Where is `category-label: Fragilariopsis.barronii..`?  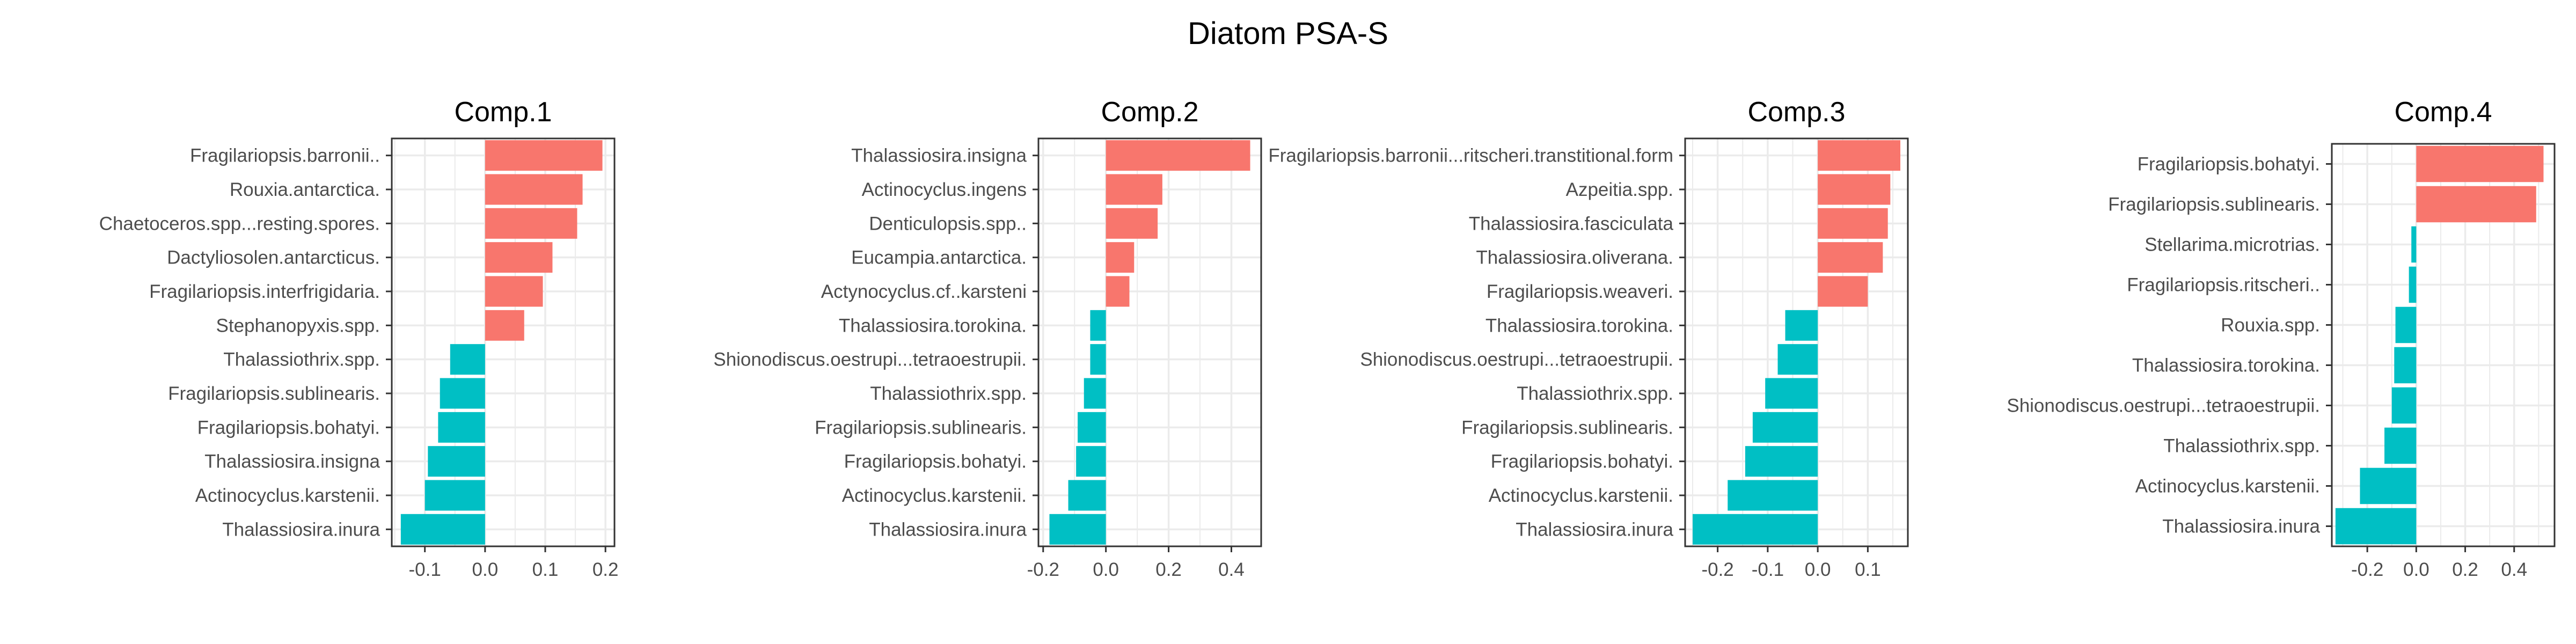
category-label: Fragilariopsis.barronii.. is located at coordinates (285, 155).